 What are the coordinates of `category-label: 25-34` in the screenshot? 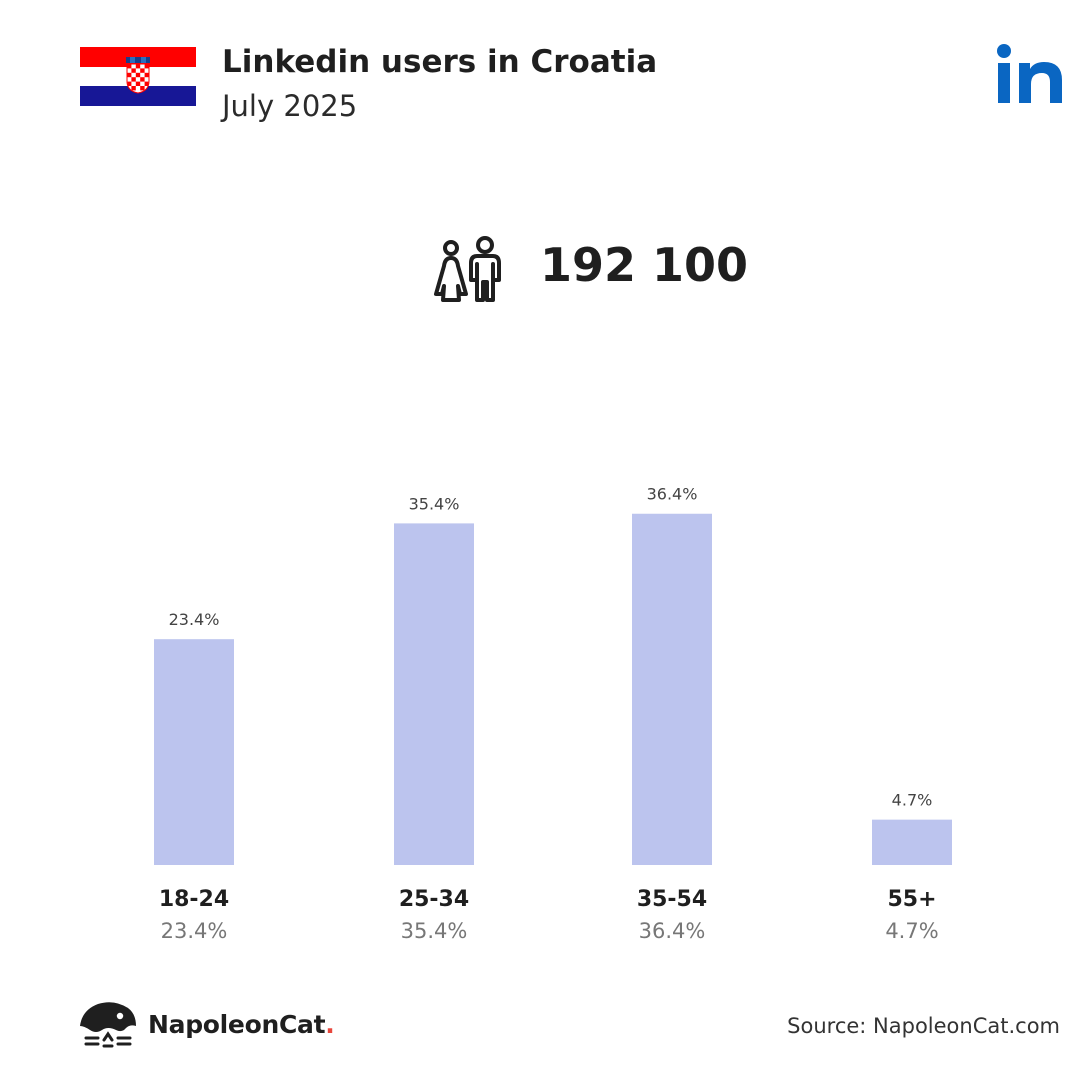 It's located at (434, 899).